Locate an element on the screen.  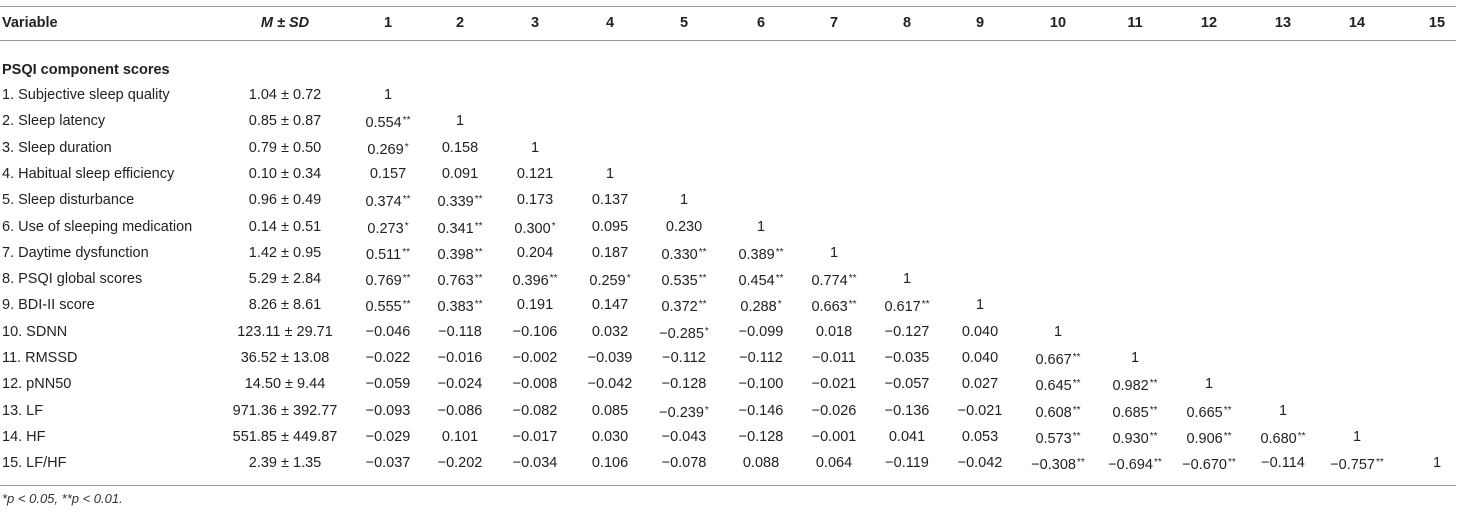
table-cell: −0.112 is located at coordinates (684, 358).